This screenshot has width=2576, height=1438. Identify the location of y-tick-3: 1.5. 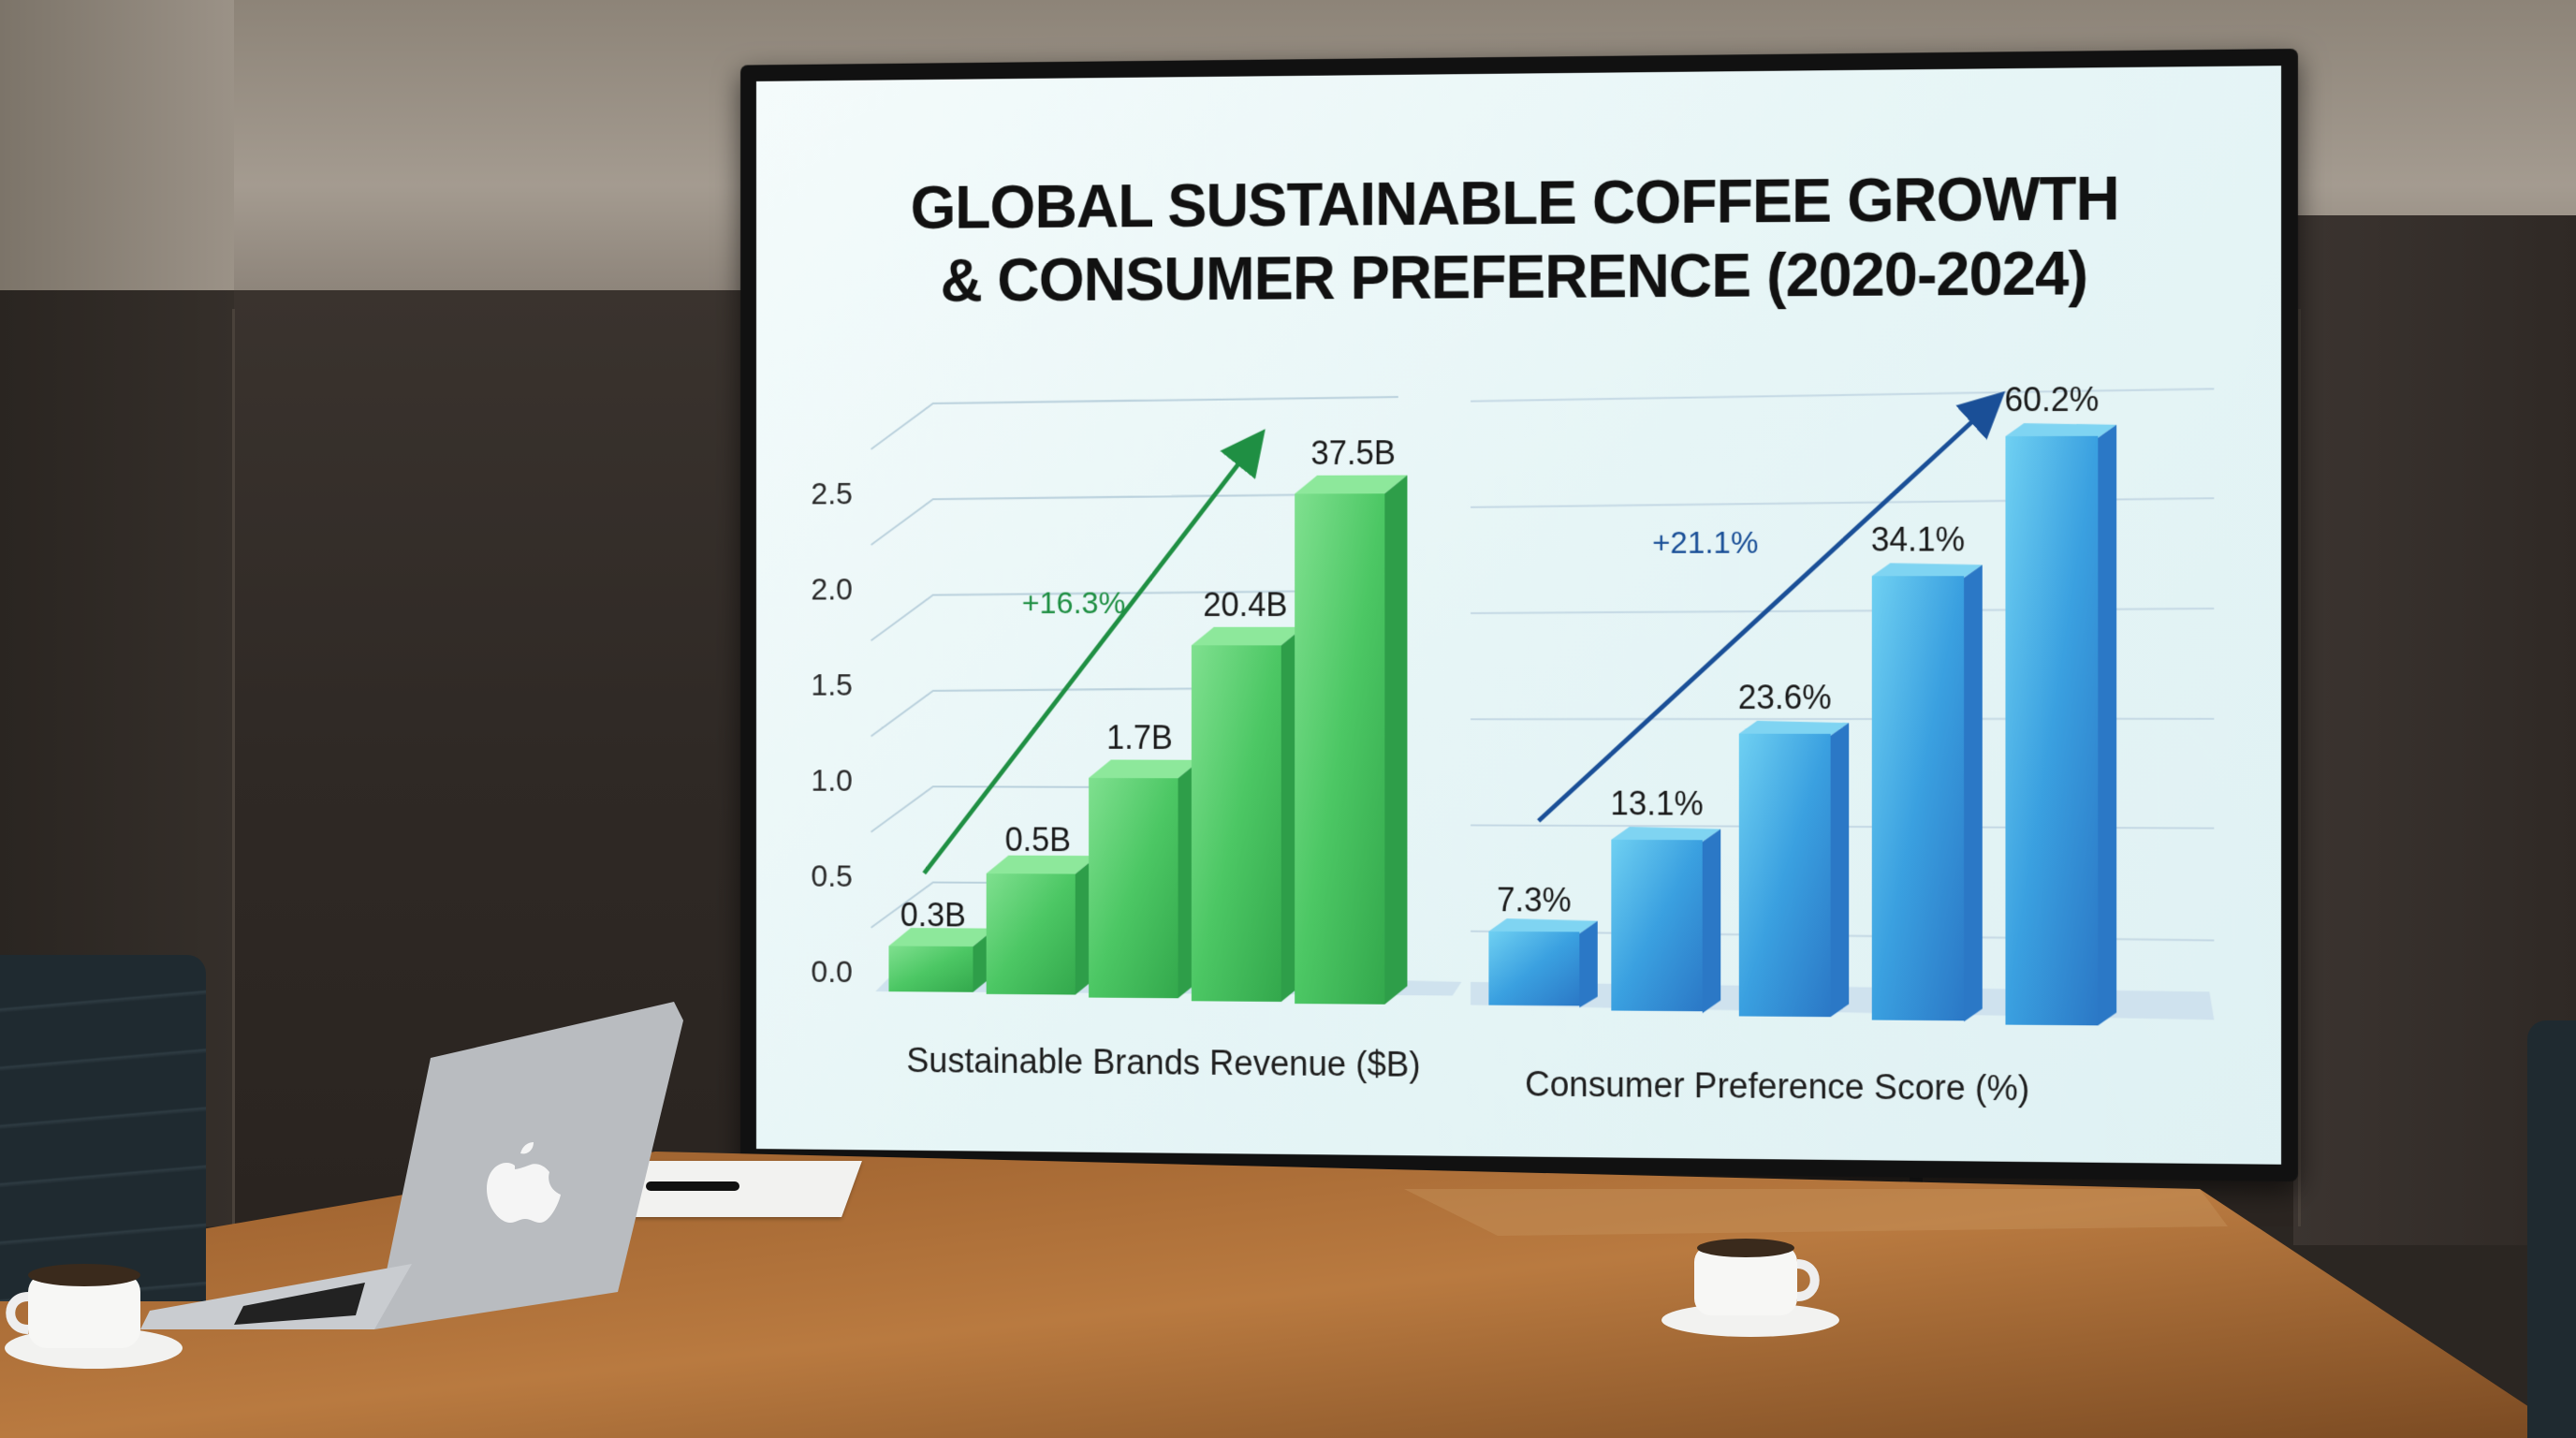
(832, 685).